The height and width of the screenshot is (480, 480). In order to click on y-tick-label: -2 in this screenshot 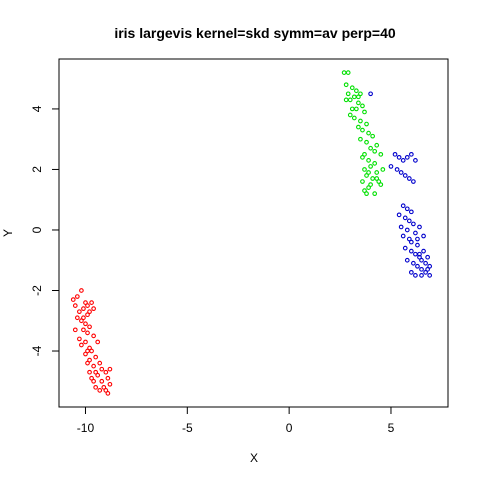, I will do `click(37, 290)`.